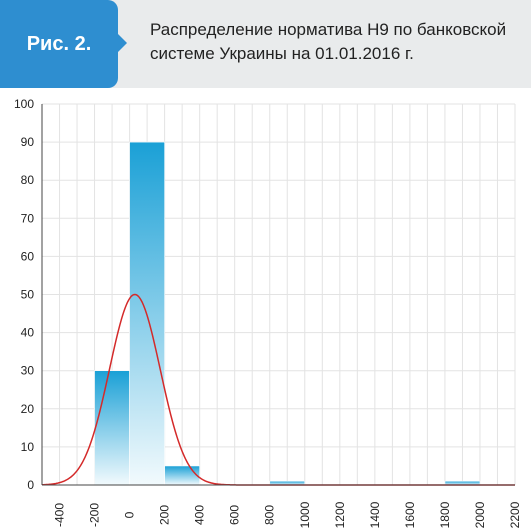  I want to click on y-tick-label: 20, so click(28, 409).